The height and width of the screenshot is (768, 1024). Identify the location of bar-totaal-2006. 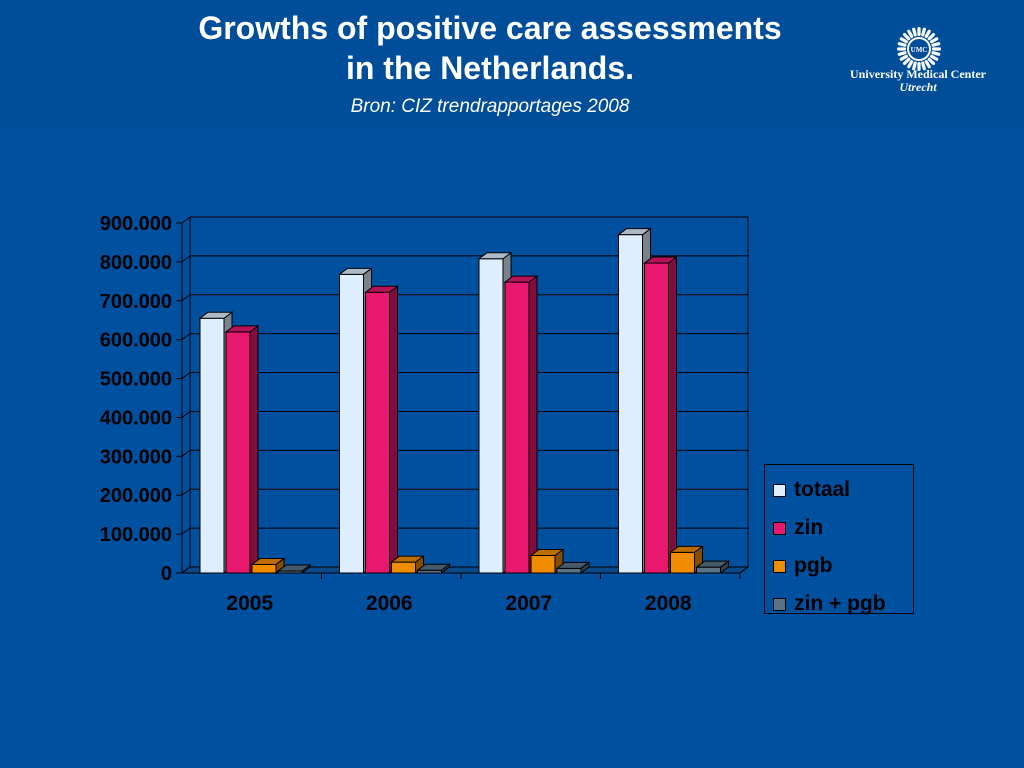
(351, 423).